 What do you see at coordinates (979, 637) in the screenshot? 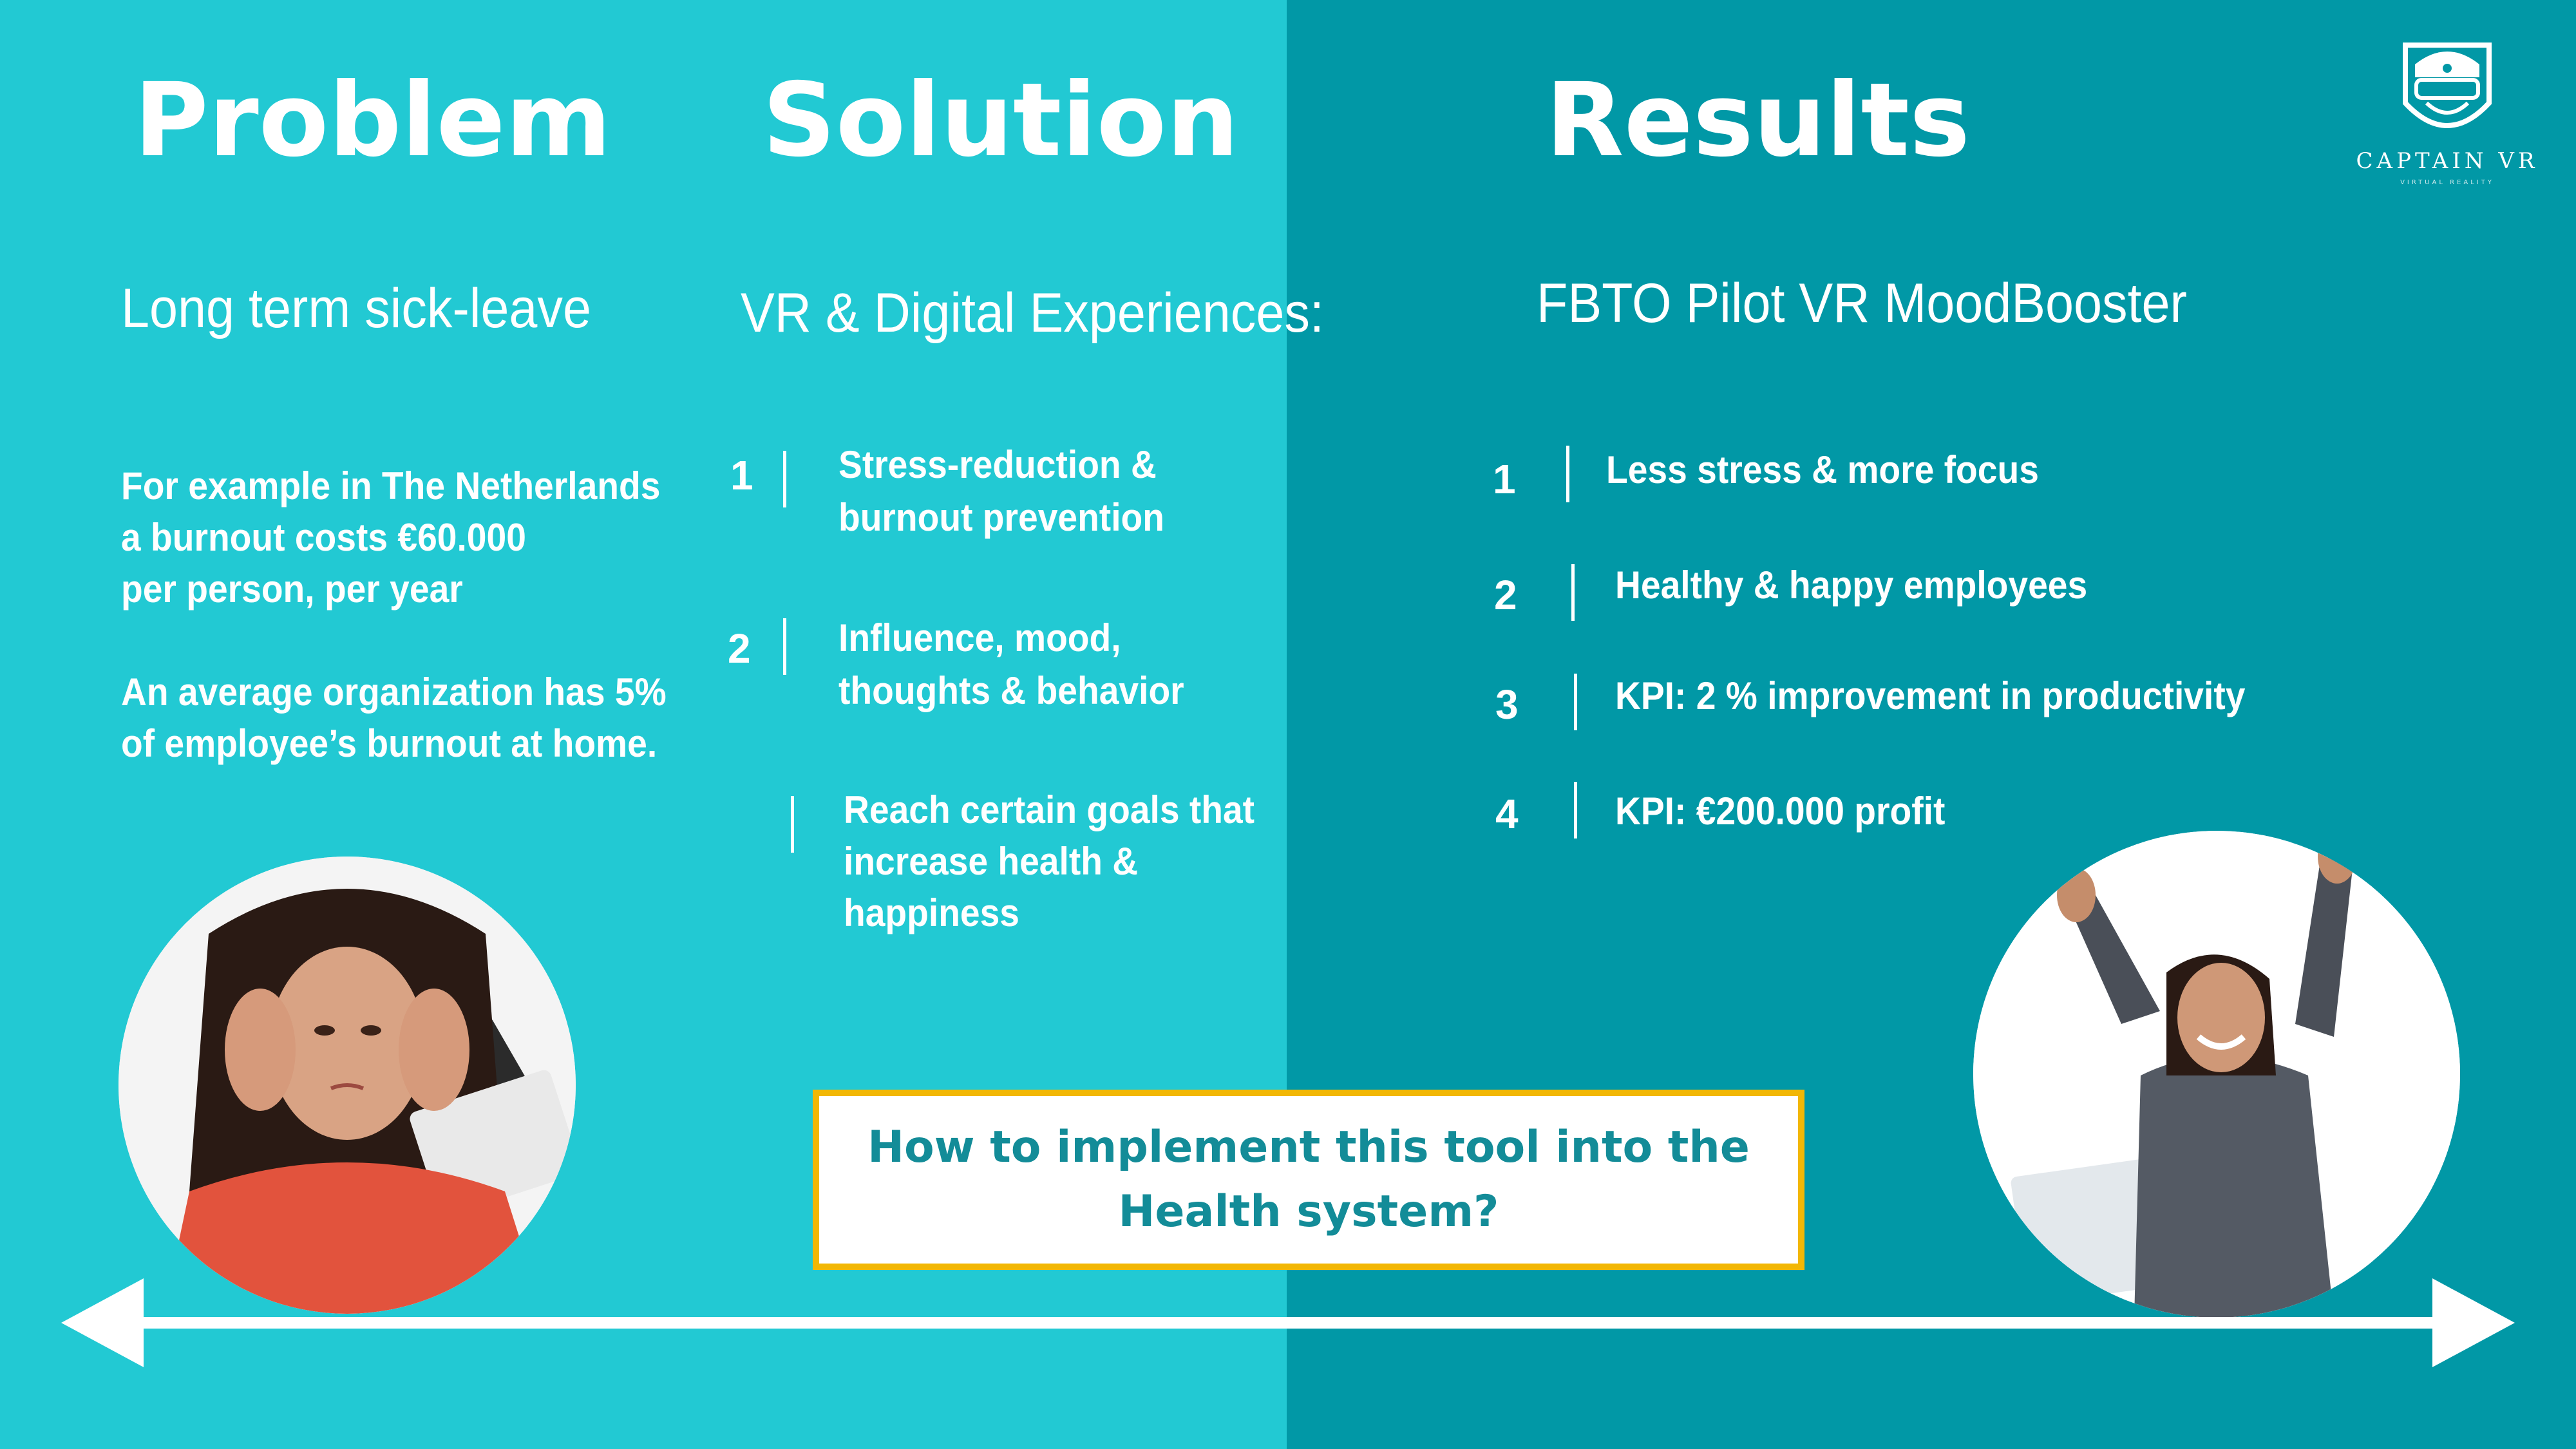
I see `solution-item-line: Influence, mood,` at bounding box center [979, 637].